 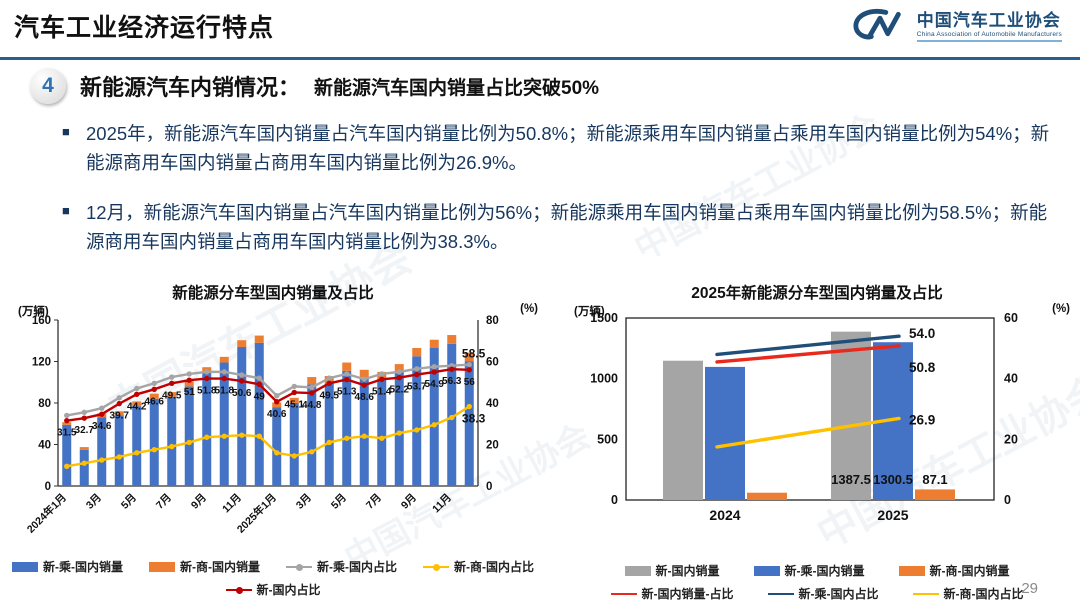 What do you see at coordinates (988, 20) in the screenshot?
I see `logo-org-name-cn: 中国汽车工业协会` at bounding box center [988, 20].